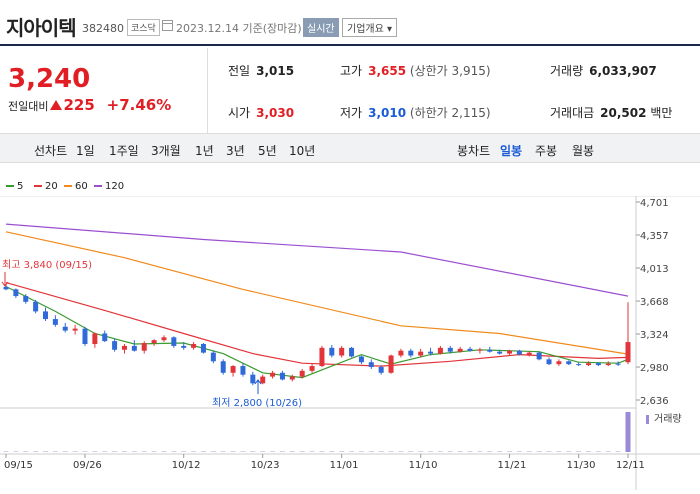  I want to click on period-1d: 1일, so click(85, 151).